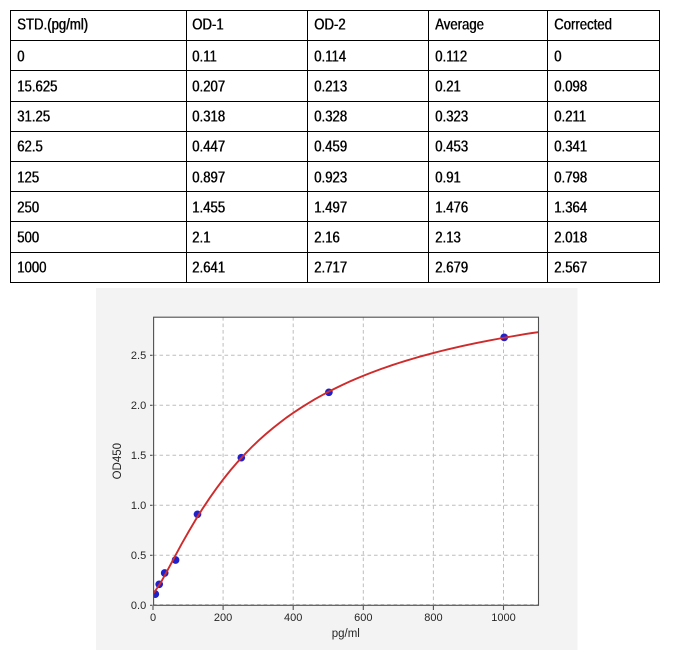  I want to click on svg-text: 200, so click(223, 618).